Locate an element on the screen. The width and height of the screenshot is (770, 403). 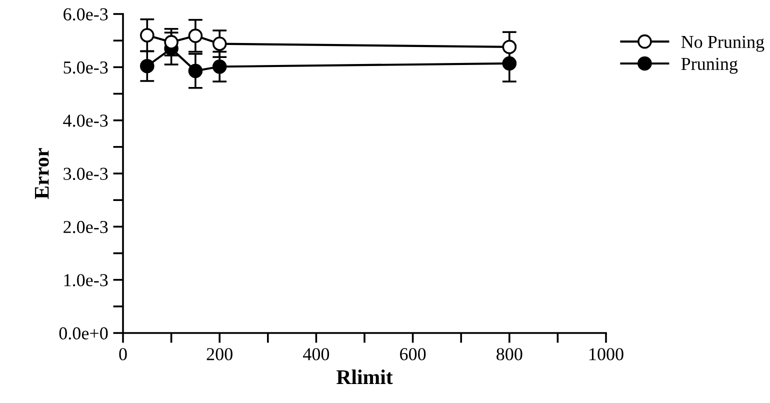
y-tick-label: 2.0e-3 is located at coordinates (86, 227).